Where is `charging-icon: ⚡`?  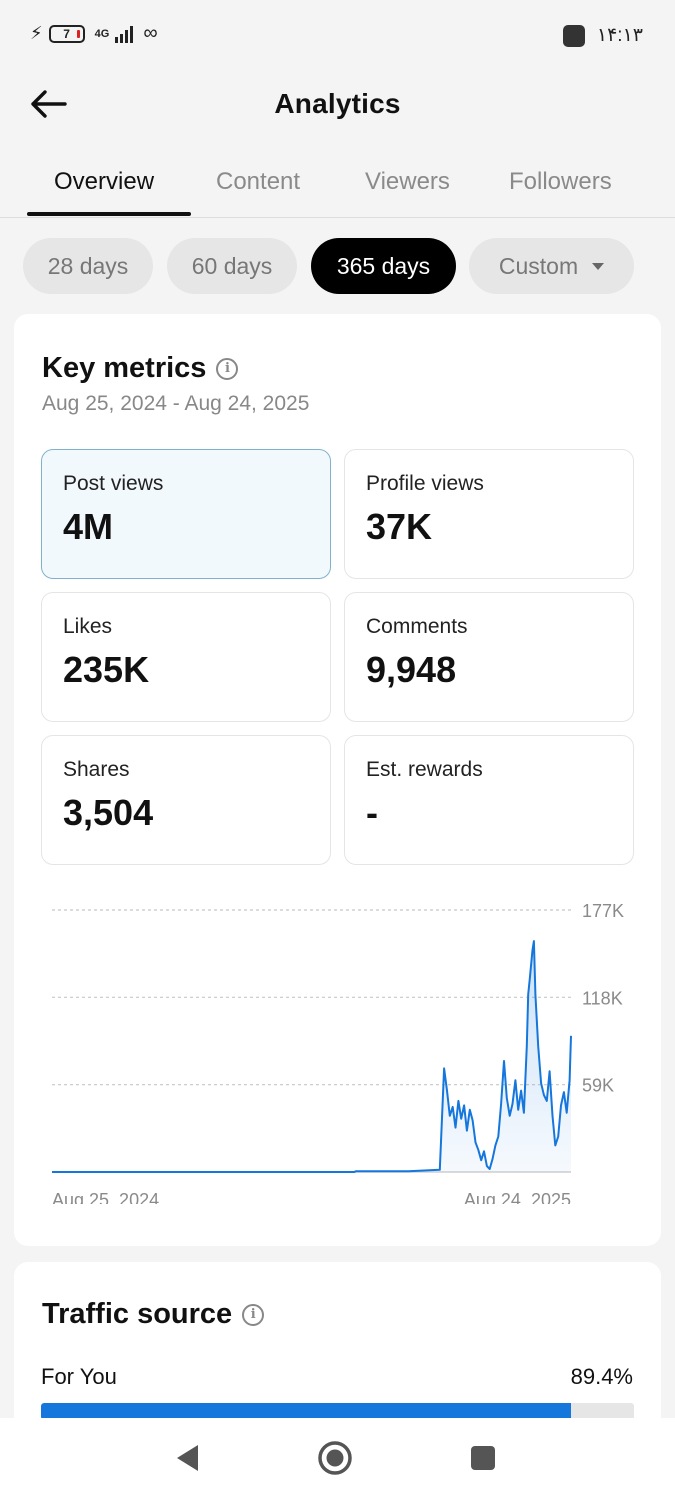
charging-icon: ⚡ is located at coordinates (36, 33).